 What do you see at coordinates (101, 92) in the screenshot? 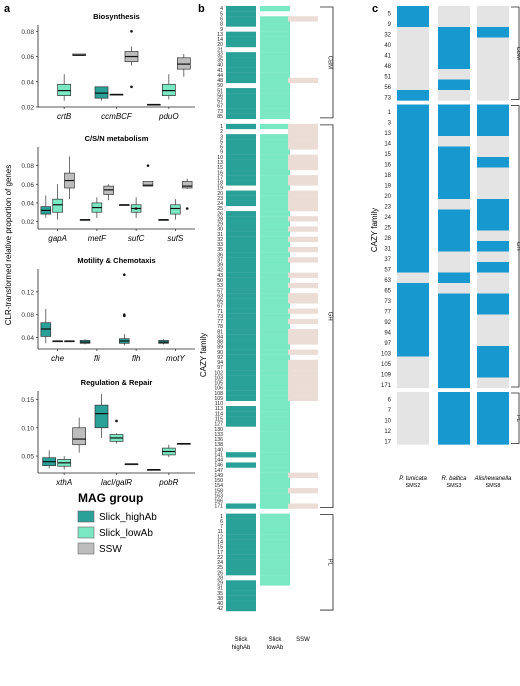
I see `box-Slick_highAb` at bounding box center [101, 92].